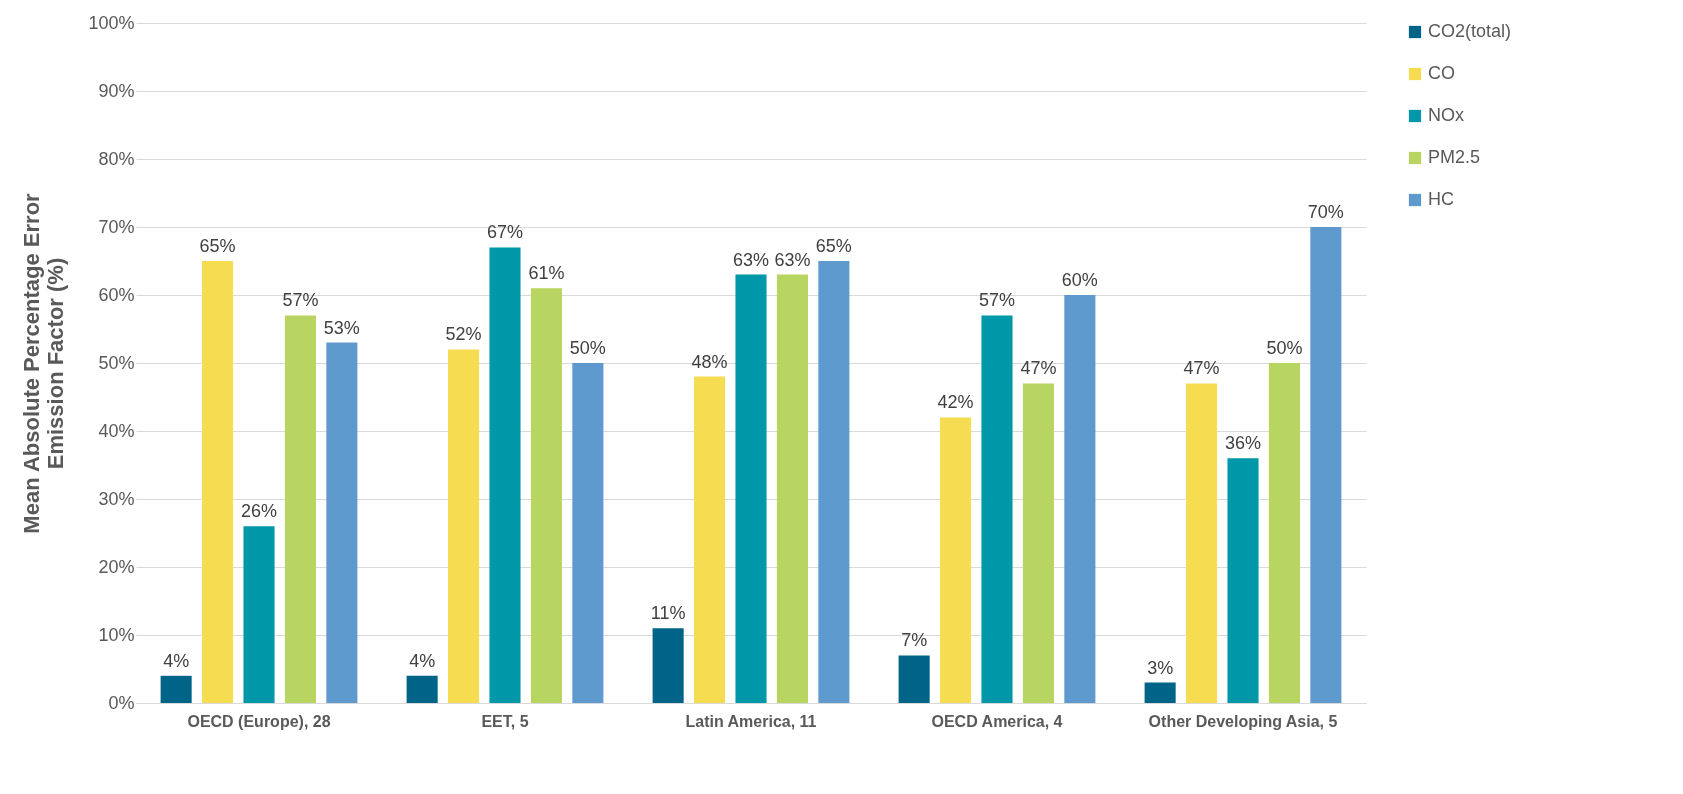  What do you see at coordinates (259, 721) in the screenshot?
I see `x-tick-label: OECD (Europe), 28` at bounding box center [259, 721].